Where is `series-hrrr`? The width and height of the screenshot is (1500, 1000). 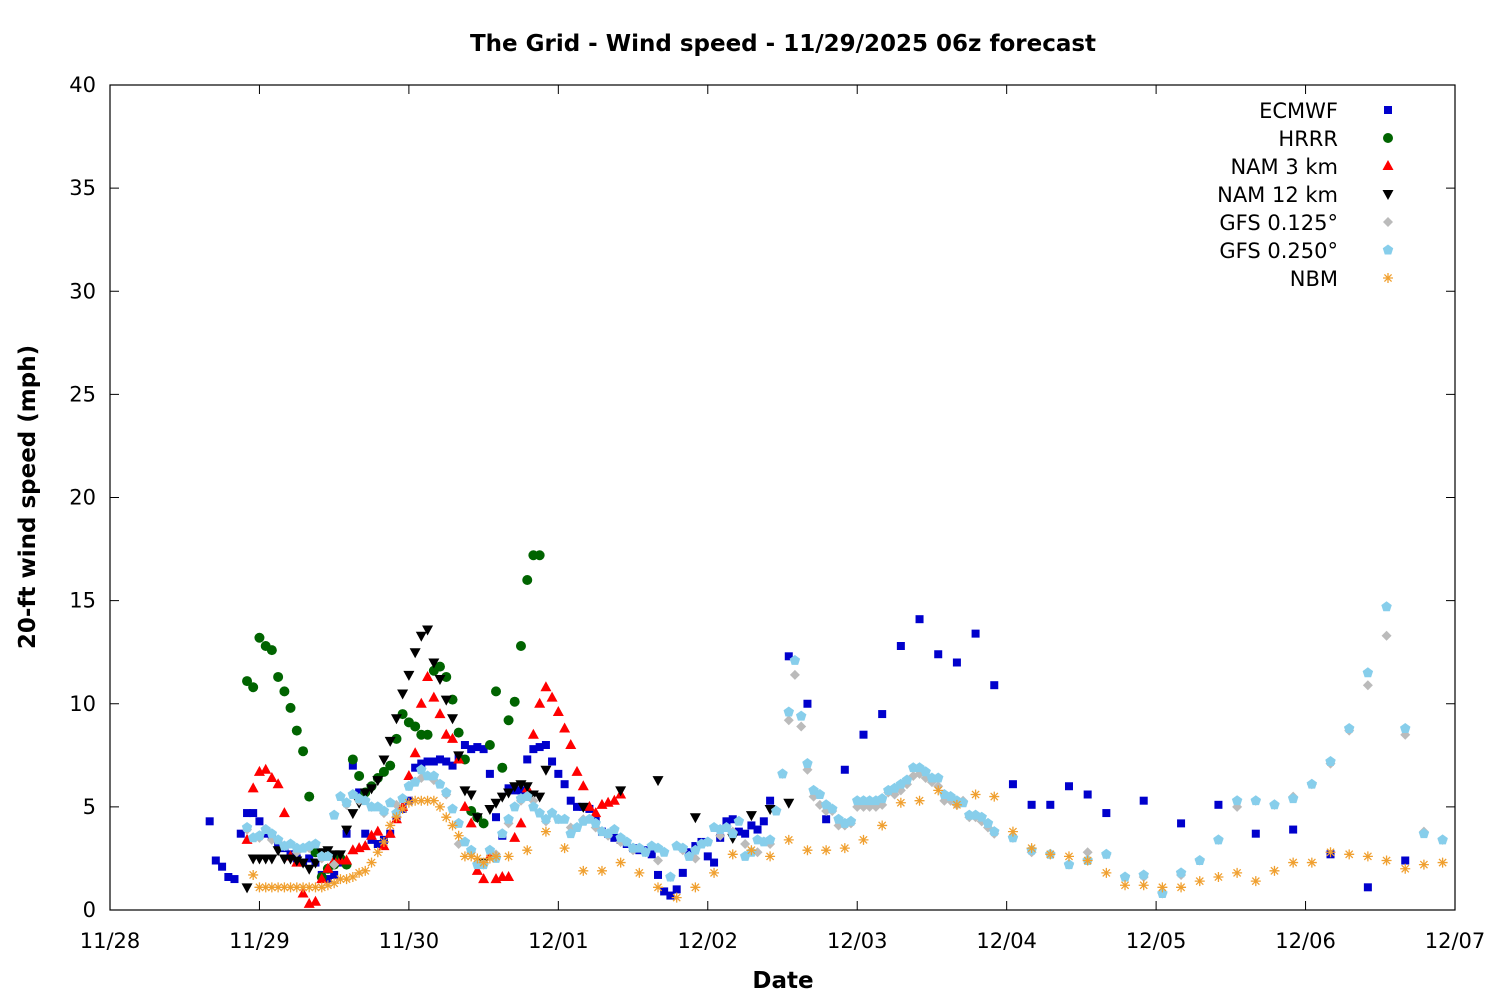
series-hrrr is located at coordinates (393, 716).